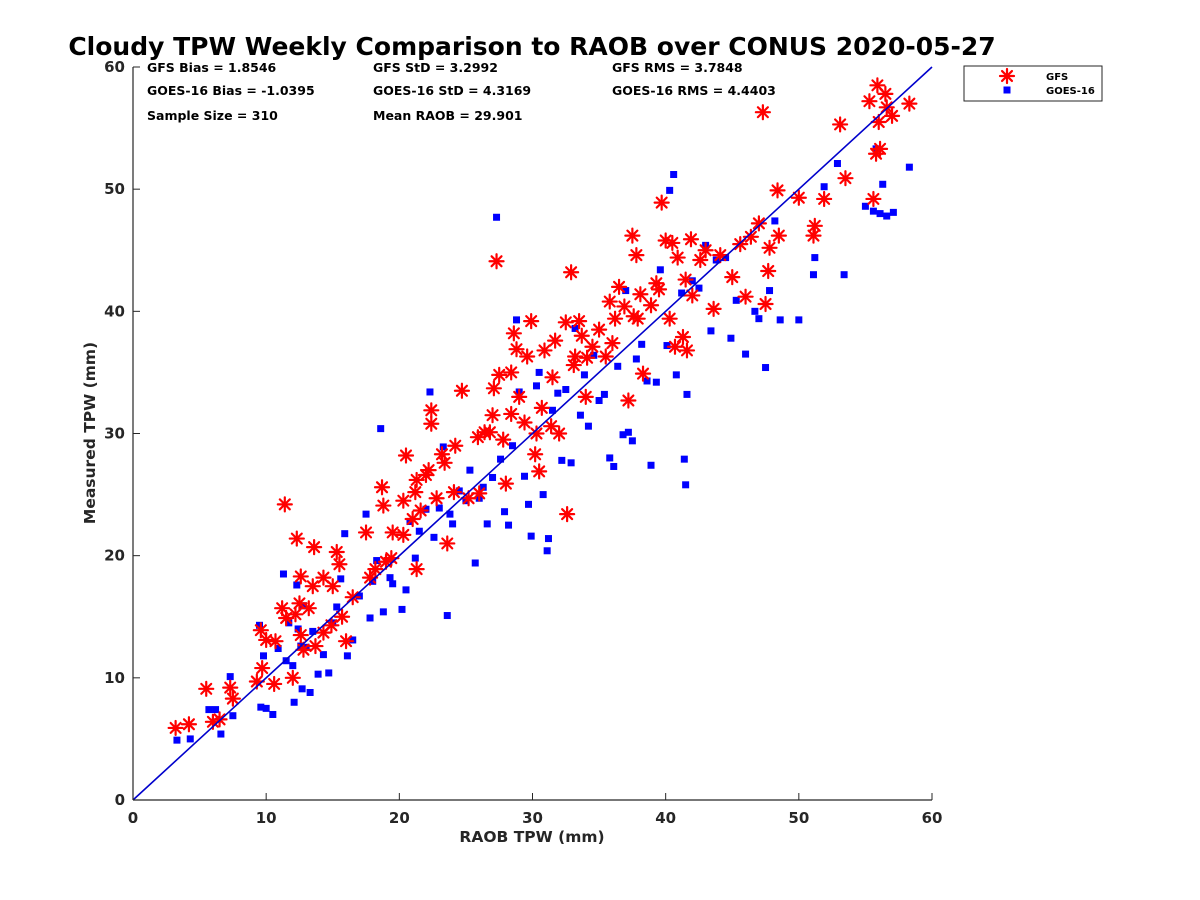 The height and width of the screenshot is (900, 1200). Describe the element at coordinates (122, 433) in the screenshot. I see `y-axis-ticks: 0 10 20 30 40 50 60` at that location.